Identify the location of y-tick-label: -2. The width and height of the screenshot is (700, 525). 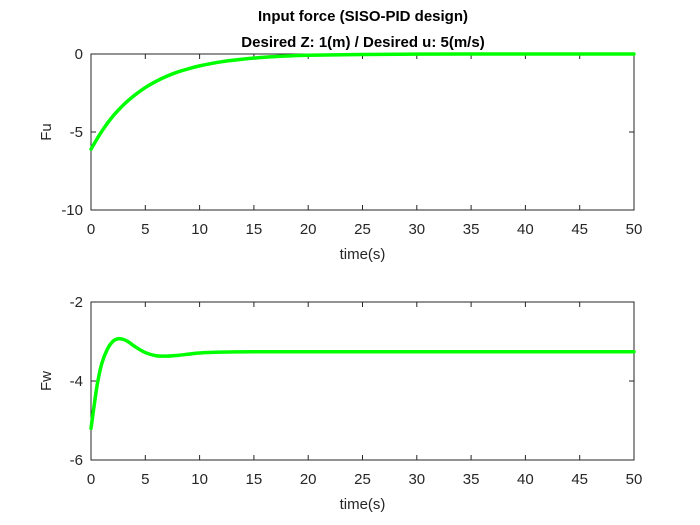
(76, 302).